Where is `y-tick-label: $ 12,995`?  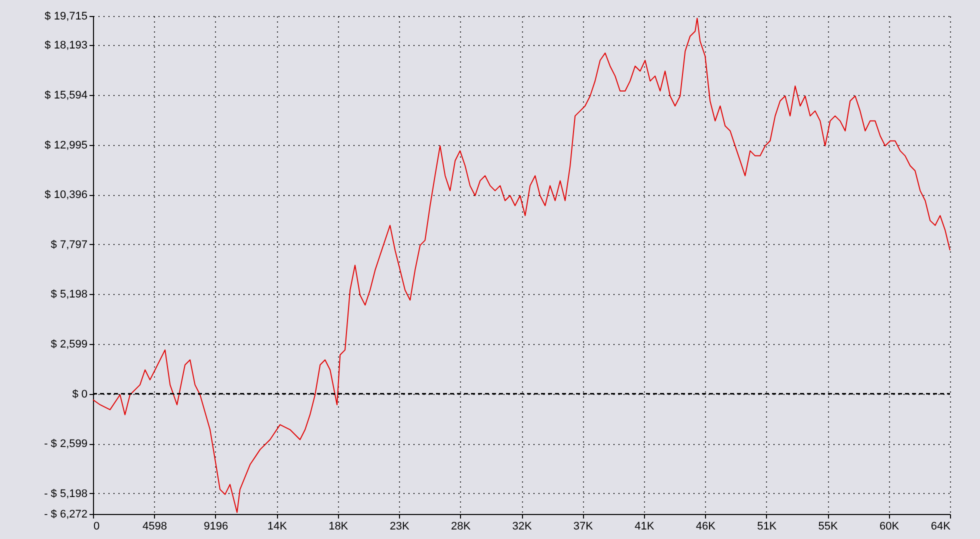
y-tick-label: $ 12,995 is located at coordinates (66, 145).